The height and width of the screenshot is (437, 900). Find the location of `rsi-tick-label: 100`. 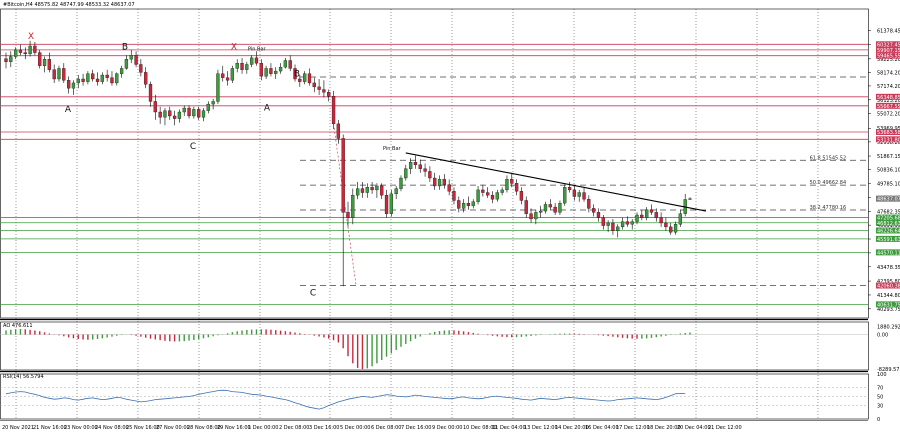

rsi-tick-label: 100 is located at coordinates (882, 375).